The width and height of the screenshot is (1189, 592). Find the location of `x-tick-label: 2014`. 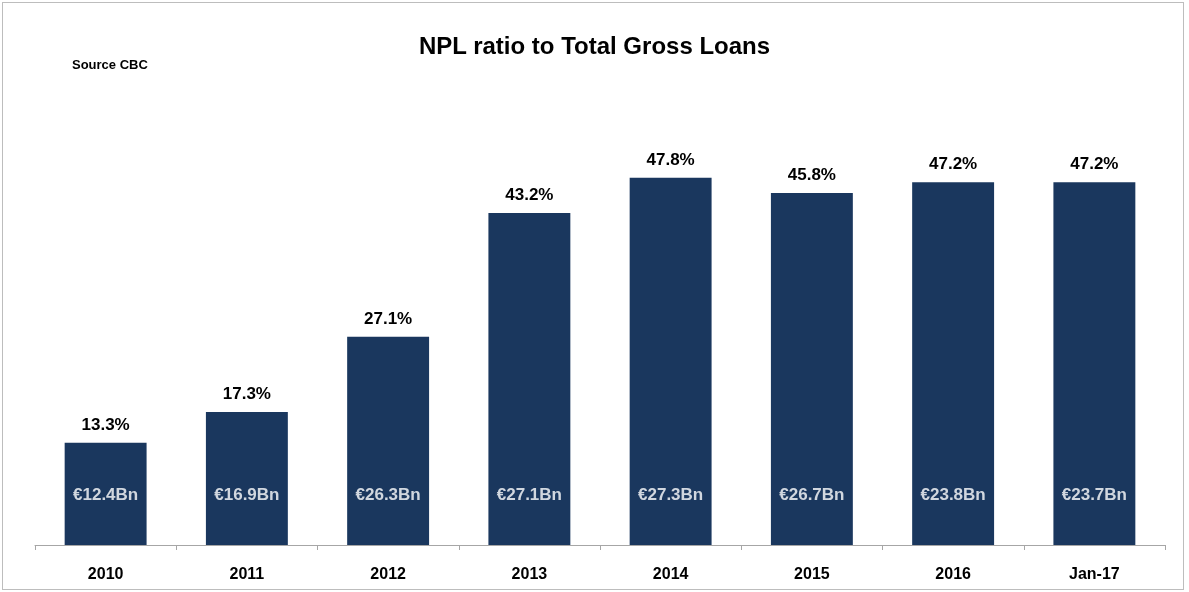

x-tick-label: 2014 is located at coordinates (670, 573).